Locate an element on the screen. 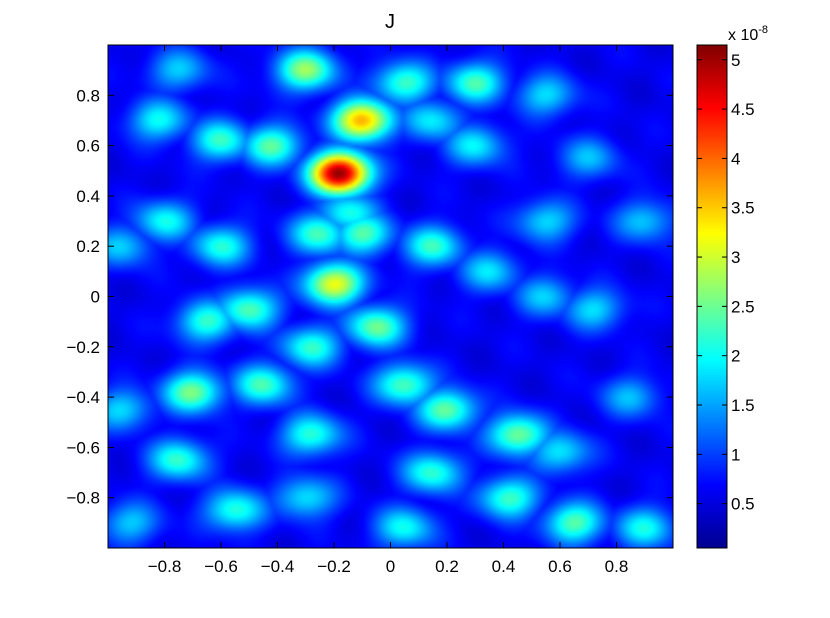 The height and width of the screenshot is (618, 830). colorbar-gradient is located at coordinates (712, 296).